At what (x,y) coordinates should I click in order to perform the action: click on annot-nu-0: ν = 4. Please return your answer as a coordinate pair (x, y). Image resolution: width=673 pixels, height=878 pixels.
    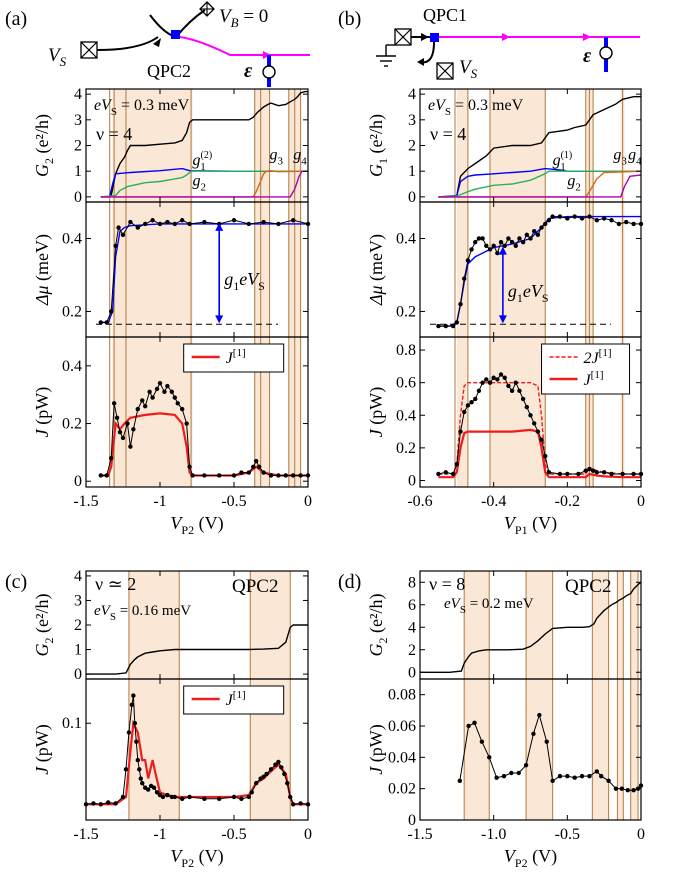
    Looking at the image, I should click on (114, 134).